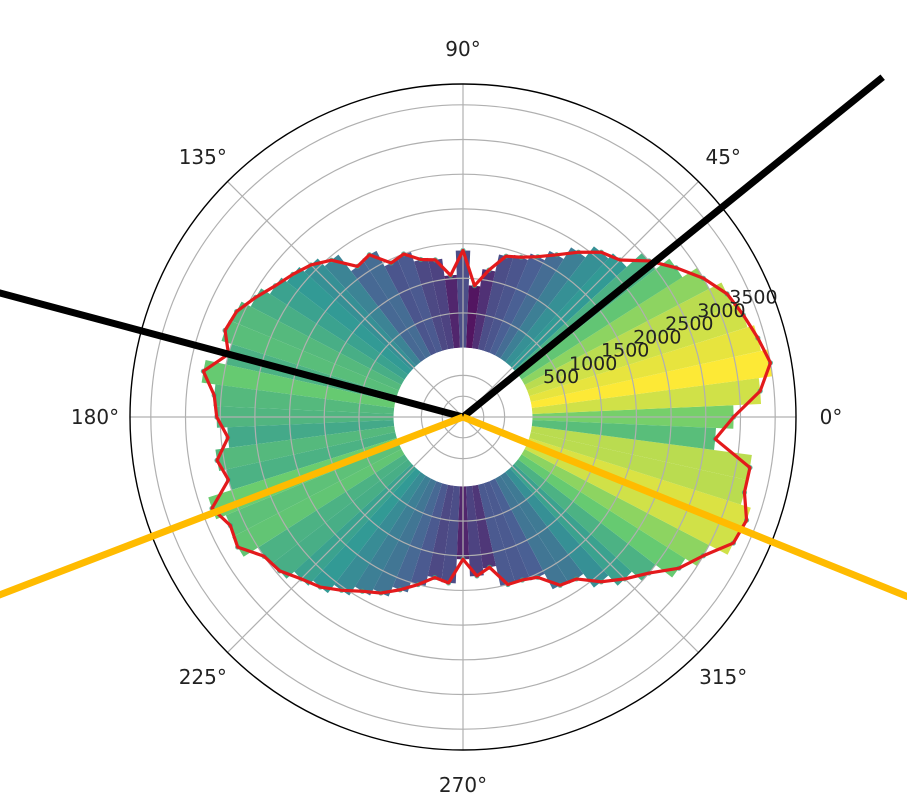  What do you see at coordinates (722, 157) in the screenshot?
I see `angle-tick-label: 45°` at bounding box center [722, 157].